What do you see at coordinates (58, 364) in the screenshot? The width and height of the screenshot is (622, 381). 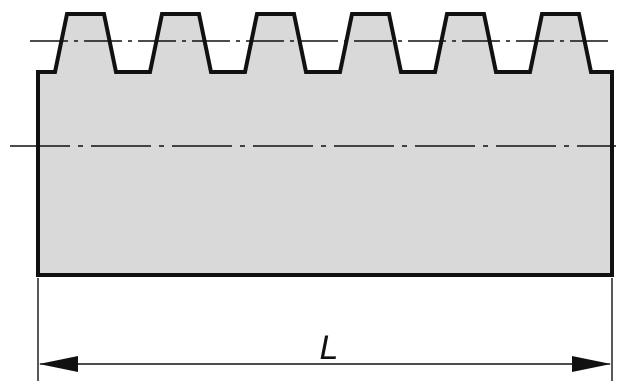 I see `dimension-arrow-left` at bounding box center [58, 364].